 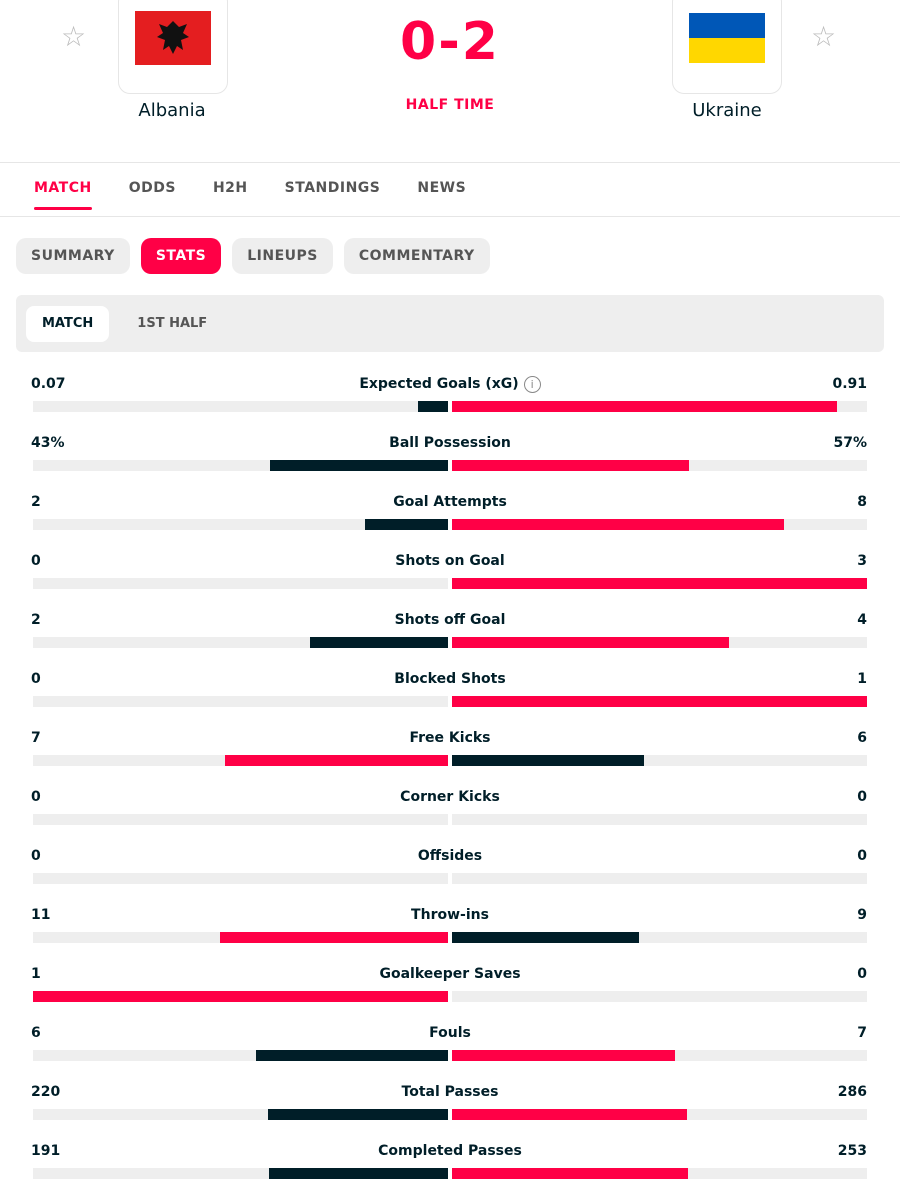 I want to click on away-value: 3, so click(x=862, y=561).